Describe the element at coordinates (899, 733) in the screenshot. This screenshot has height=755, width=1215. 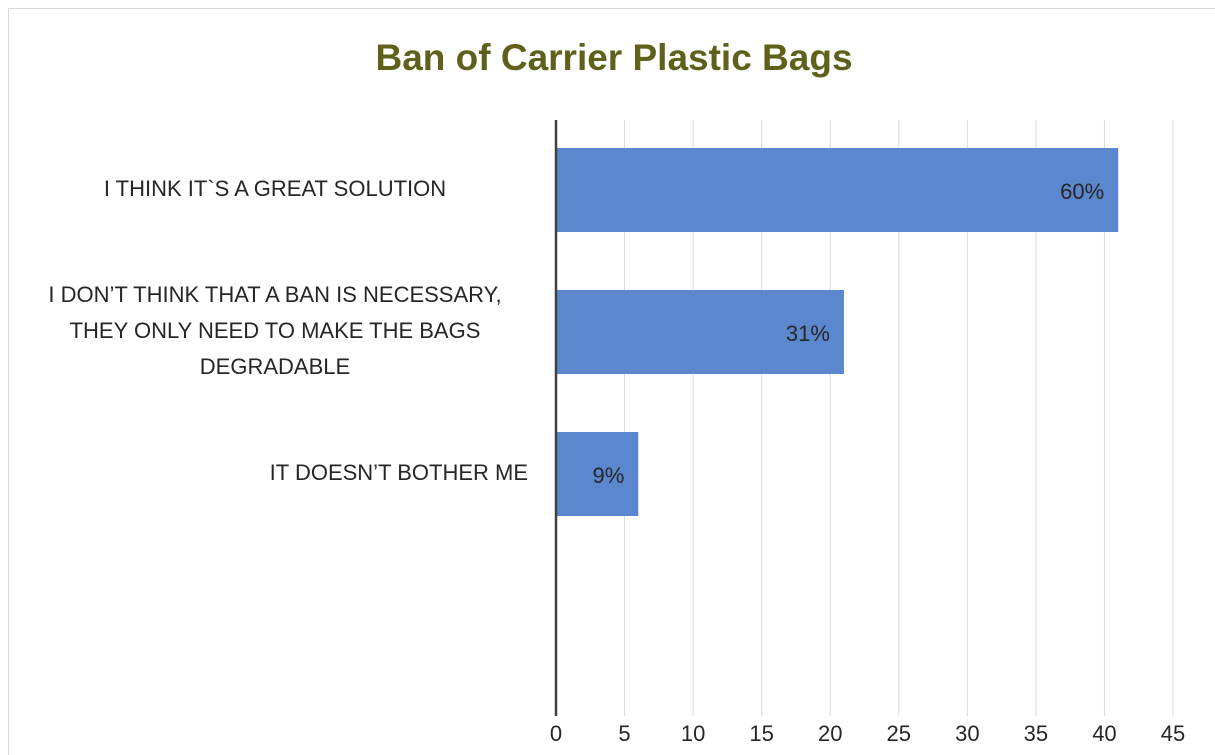
I see `x-tick-label: 25` at that location.